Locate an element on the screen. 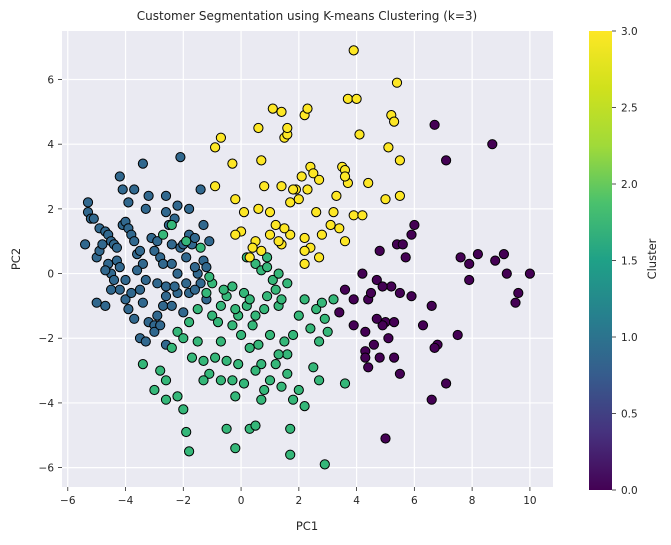 The image size is (671, 545). x-tick-label: −2 is located at coordinates (183, 501).